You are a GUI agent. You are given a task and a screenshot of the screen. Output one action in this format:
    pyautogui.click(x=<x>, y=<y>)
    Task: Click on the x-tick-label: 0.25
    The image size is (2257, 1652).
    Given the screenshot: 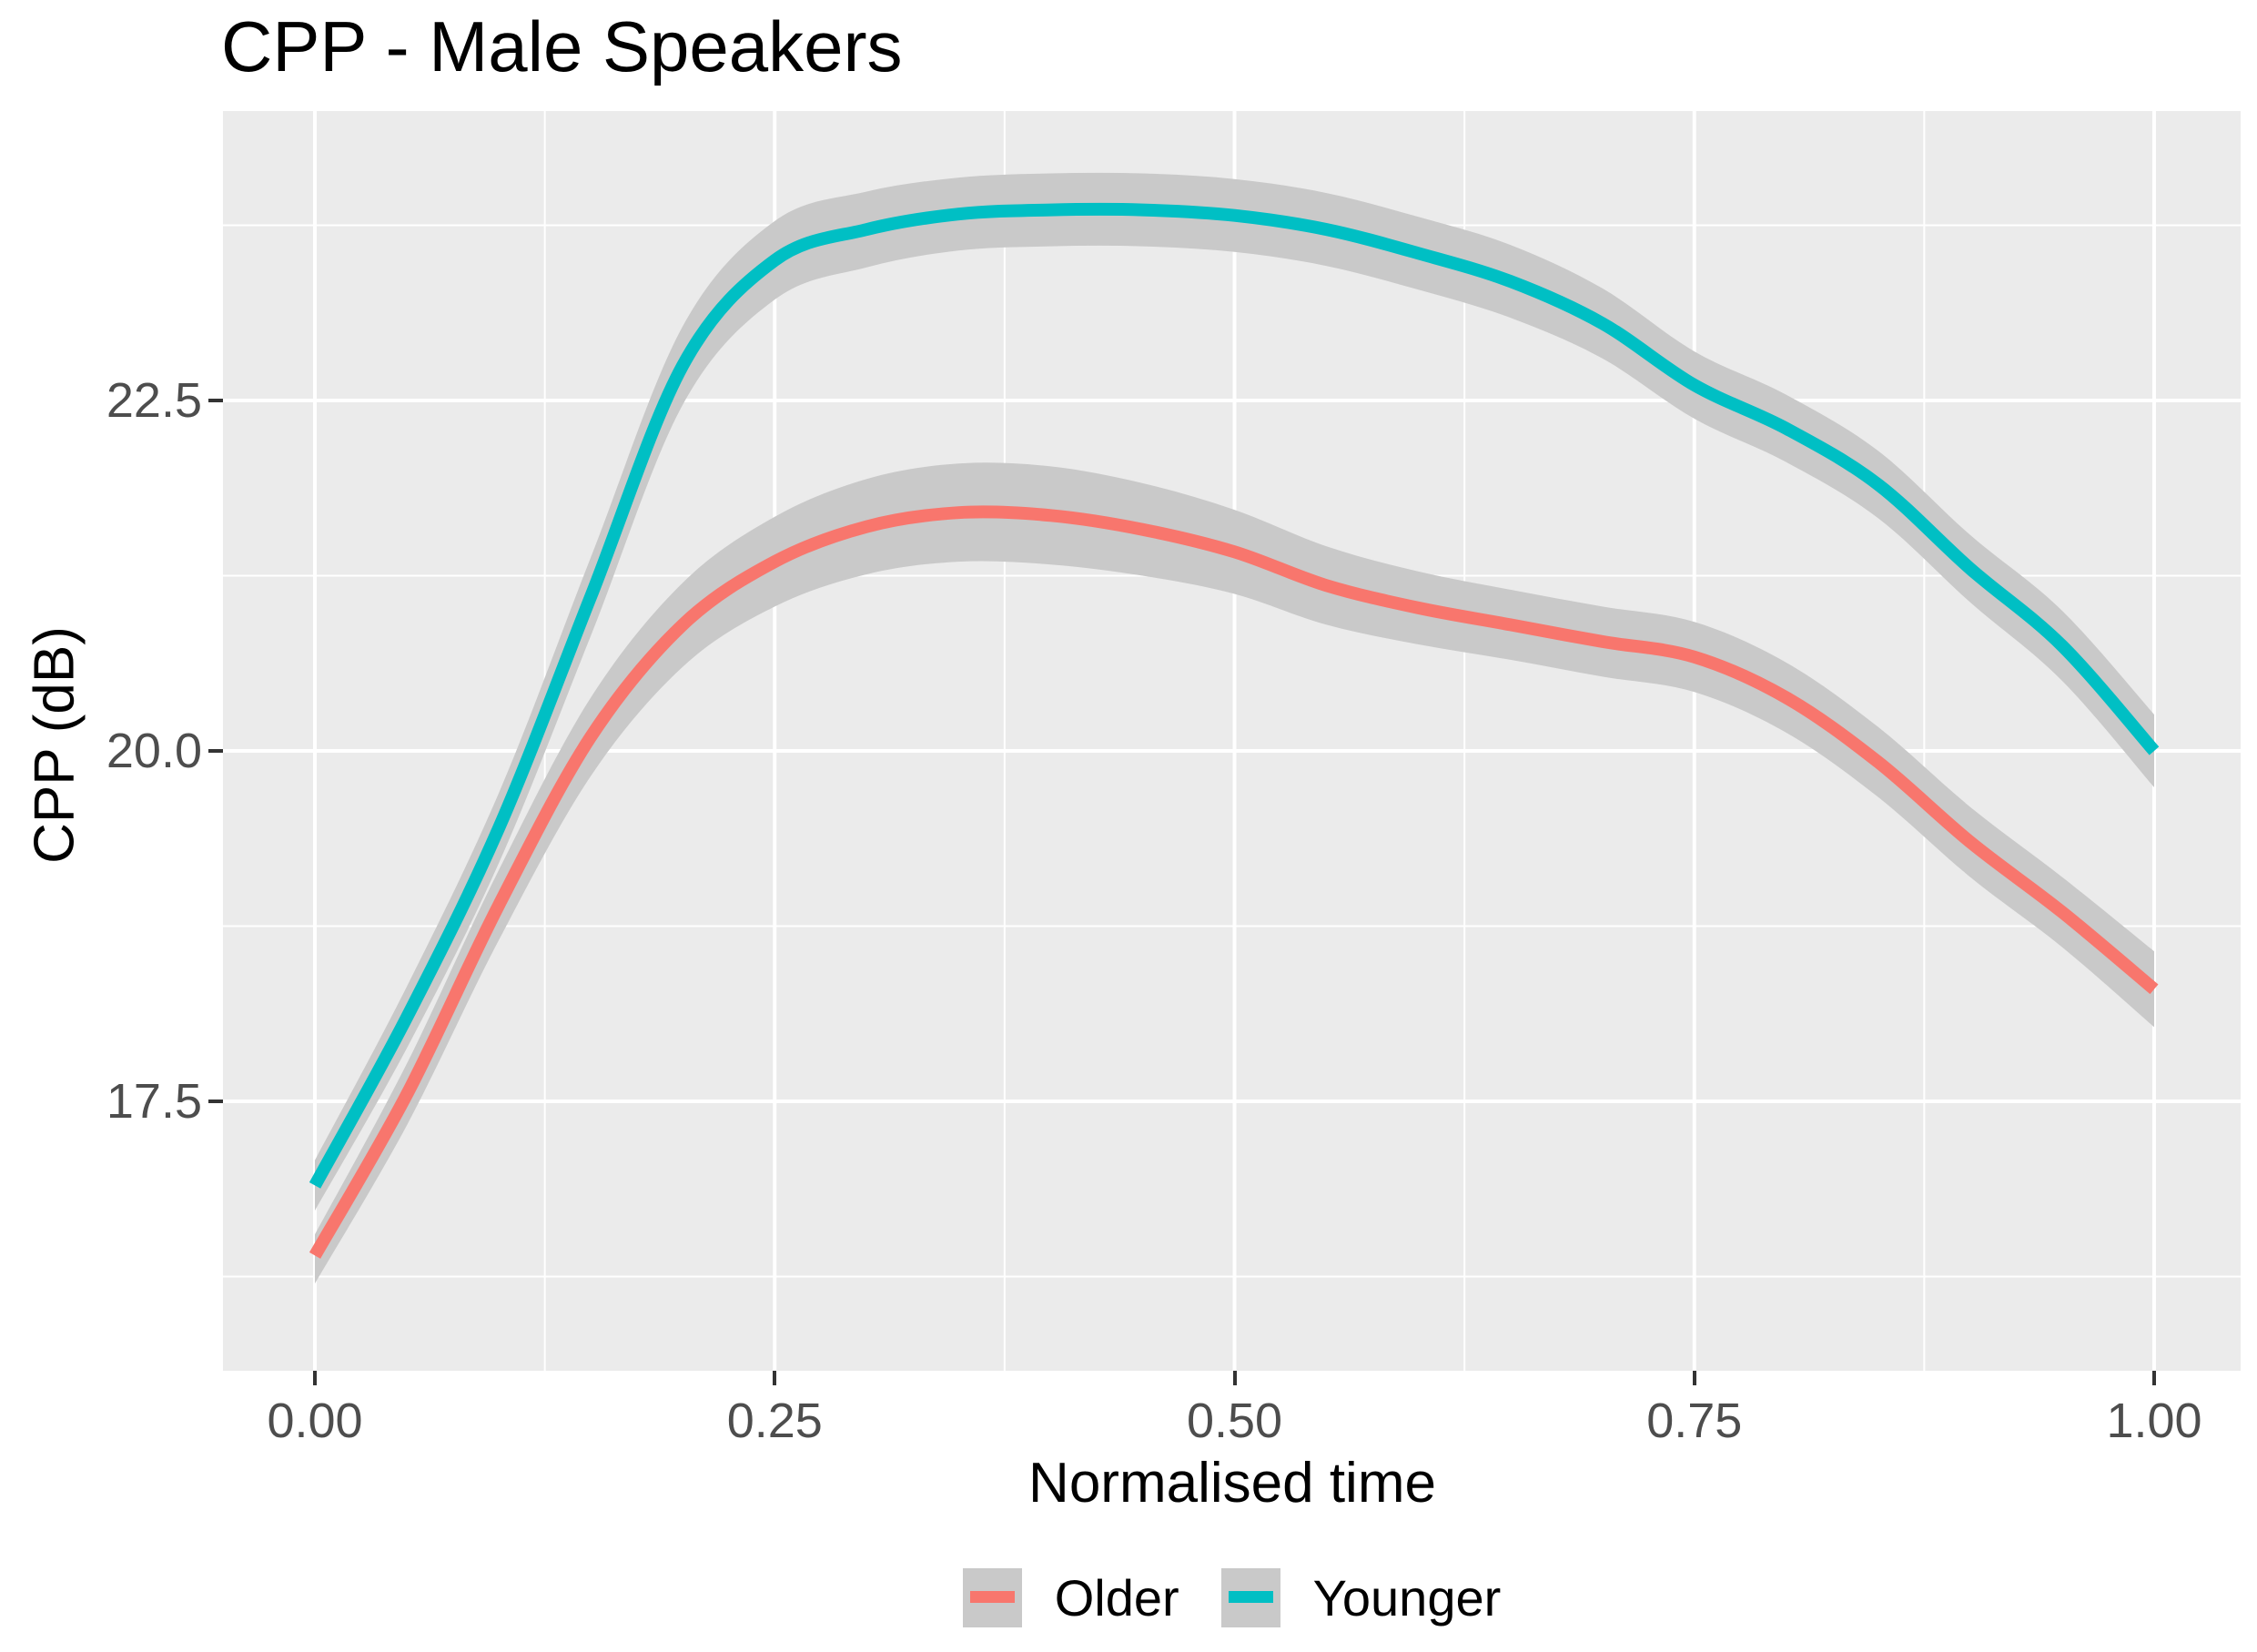 What is the action you would take?
    pyautogui.click(x=774, y=1421)
    